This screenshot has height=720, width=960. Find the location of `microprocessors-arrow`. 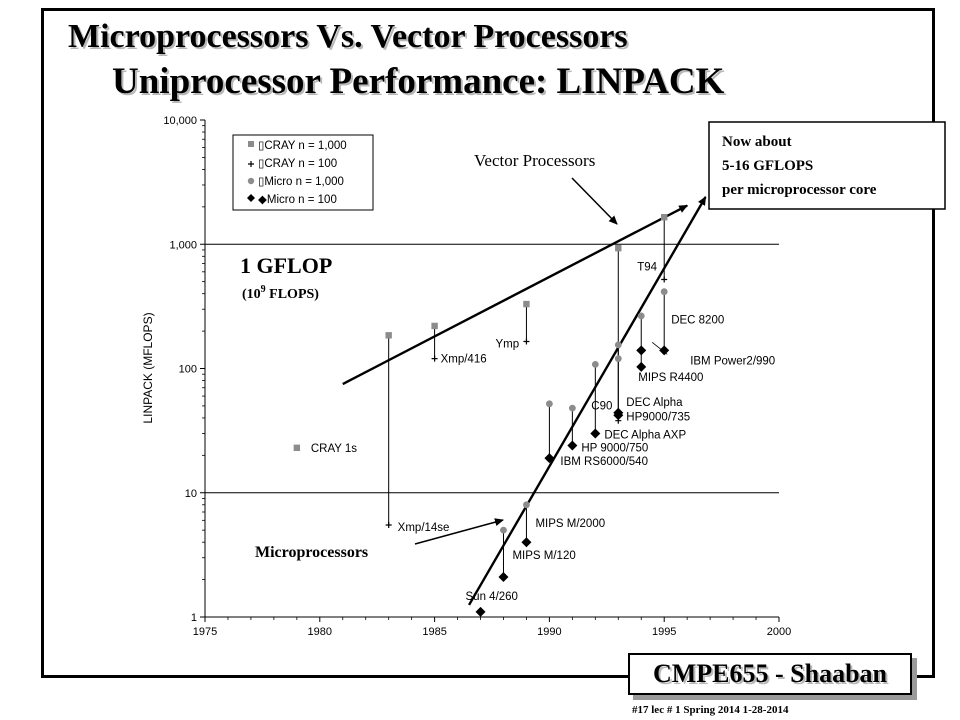

microprocessors-arrow is located at coordinates (459, 531).